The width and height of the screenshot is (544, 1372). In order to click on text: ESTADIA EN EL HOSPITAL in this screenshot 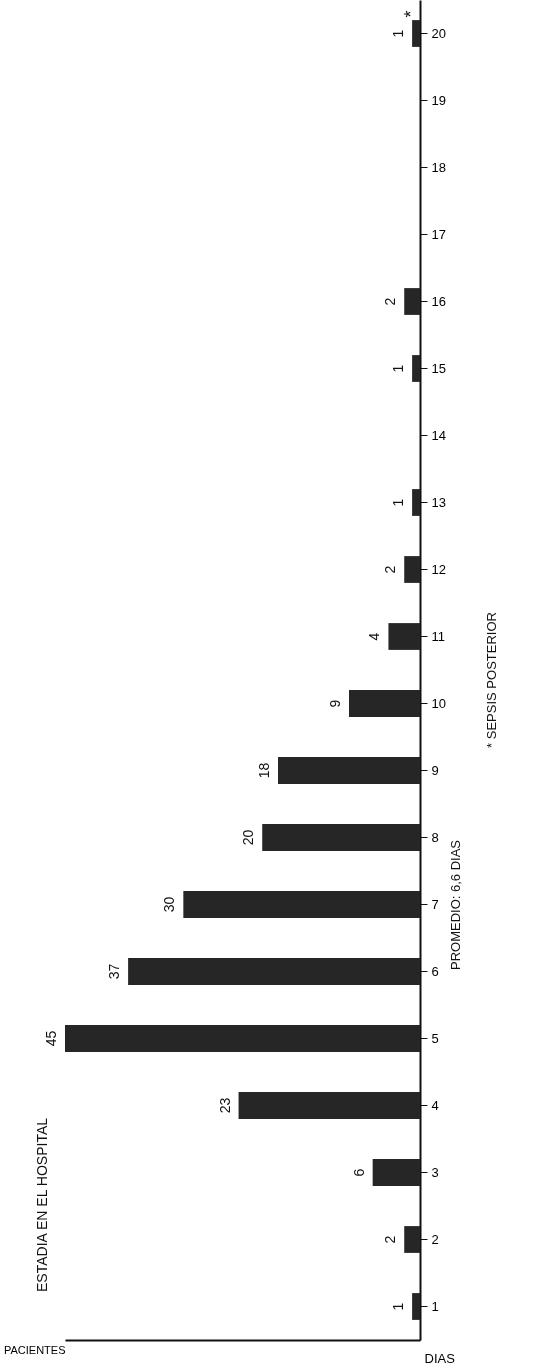, I will do `click(42, 1205)`.